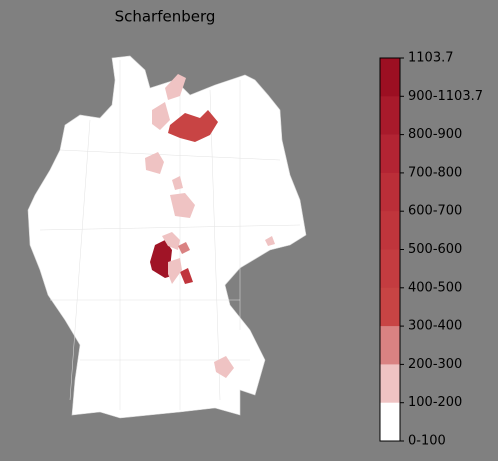  I want to click on map-title: Scharfenberg, so click(165, 17).